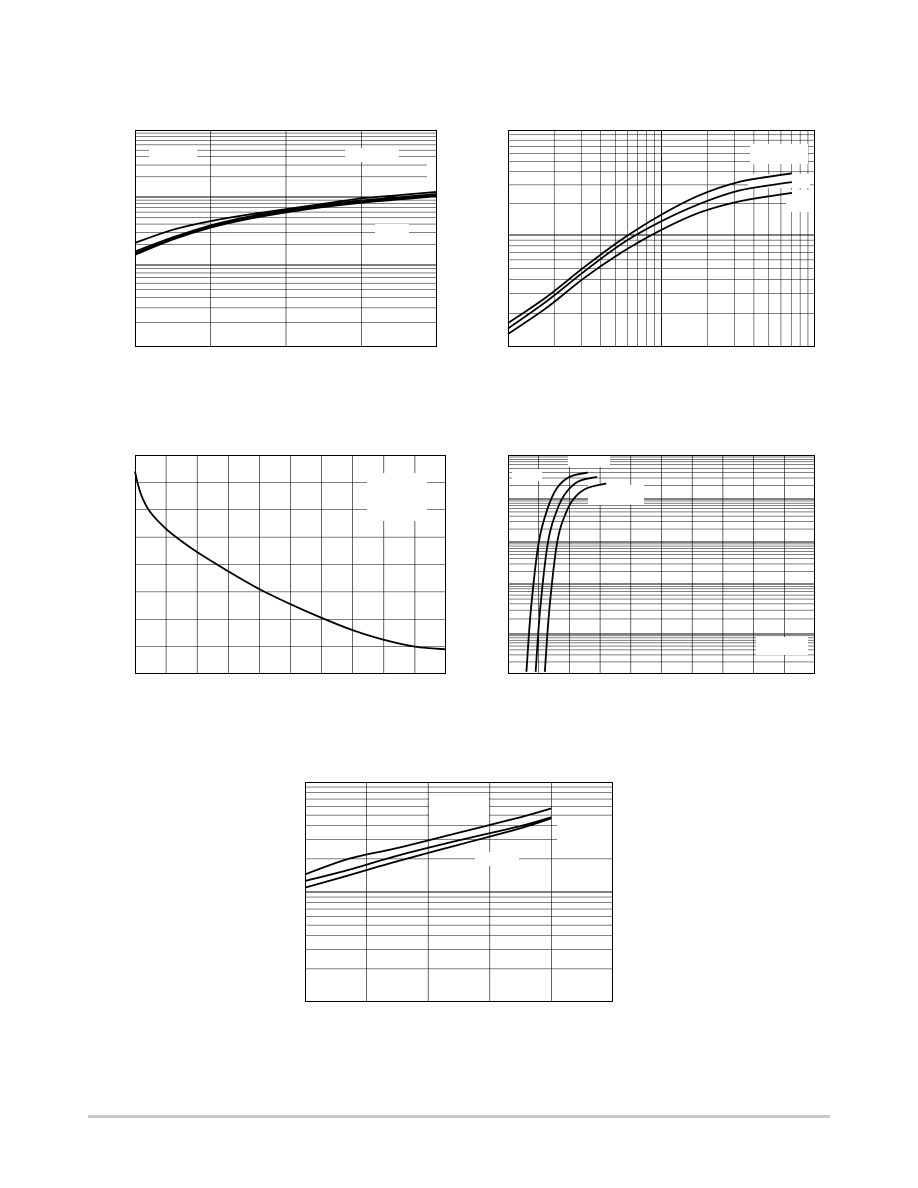 The width and height of the screenshot is (918, 1188). I want to click on chart-1-series, so click(286, 223).